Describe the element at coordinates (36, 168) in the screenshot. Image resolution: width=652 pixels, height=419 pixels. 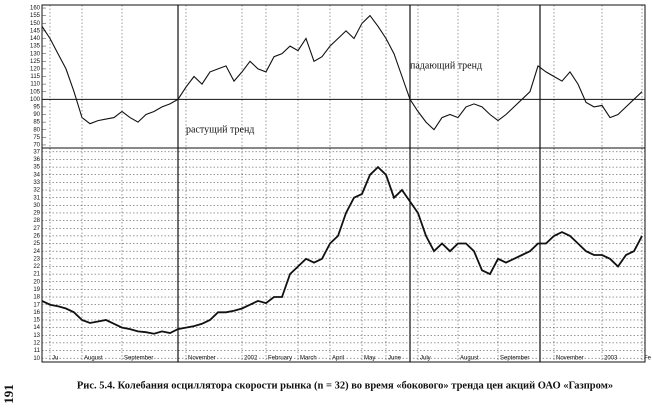
I see `y-tick-label: 35` at that location.